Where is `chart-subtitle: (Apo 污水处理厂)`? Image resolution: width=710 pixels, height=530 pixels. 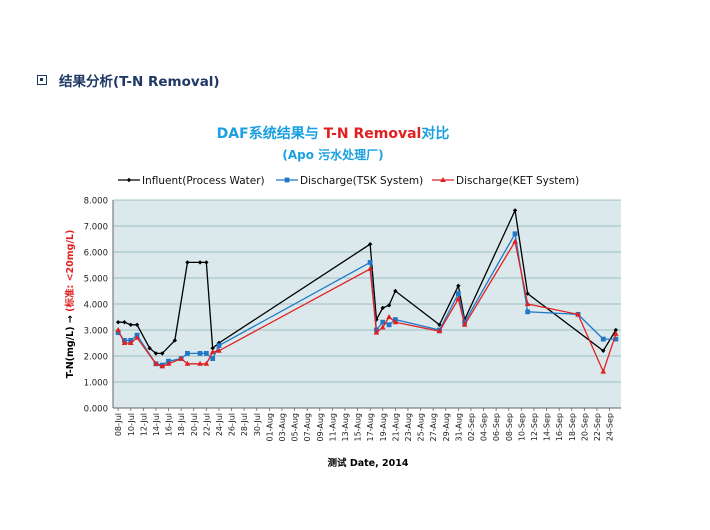
chart-subtitle: (Apo 污水处理厂) is located at coordinates (332, 154).